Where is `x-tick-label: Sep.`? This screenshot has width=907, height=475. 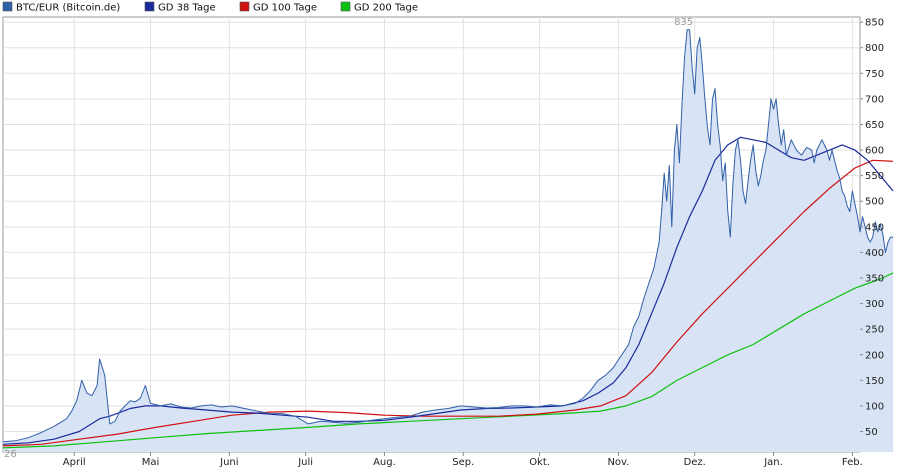
x-tick-label: Sep. is located at coordinates (463, 462).